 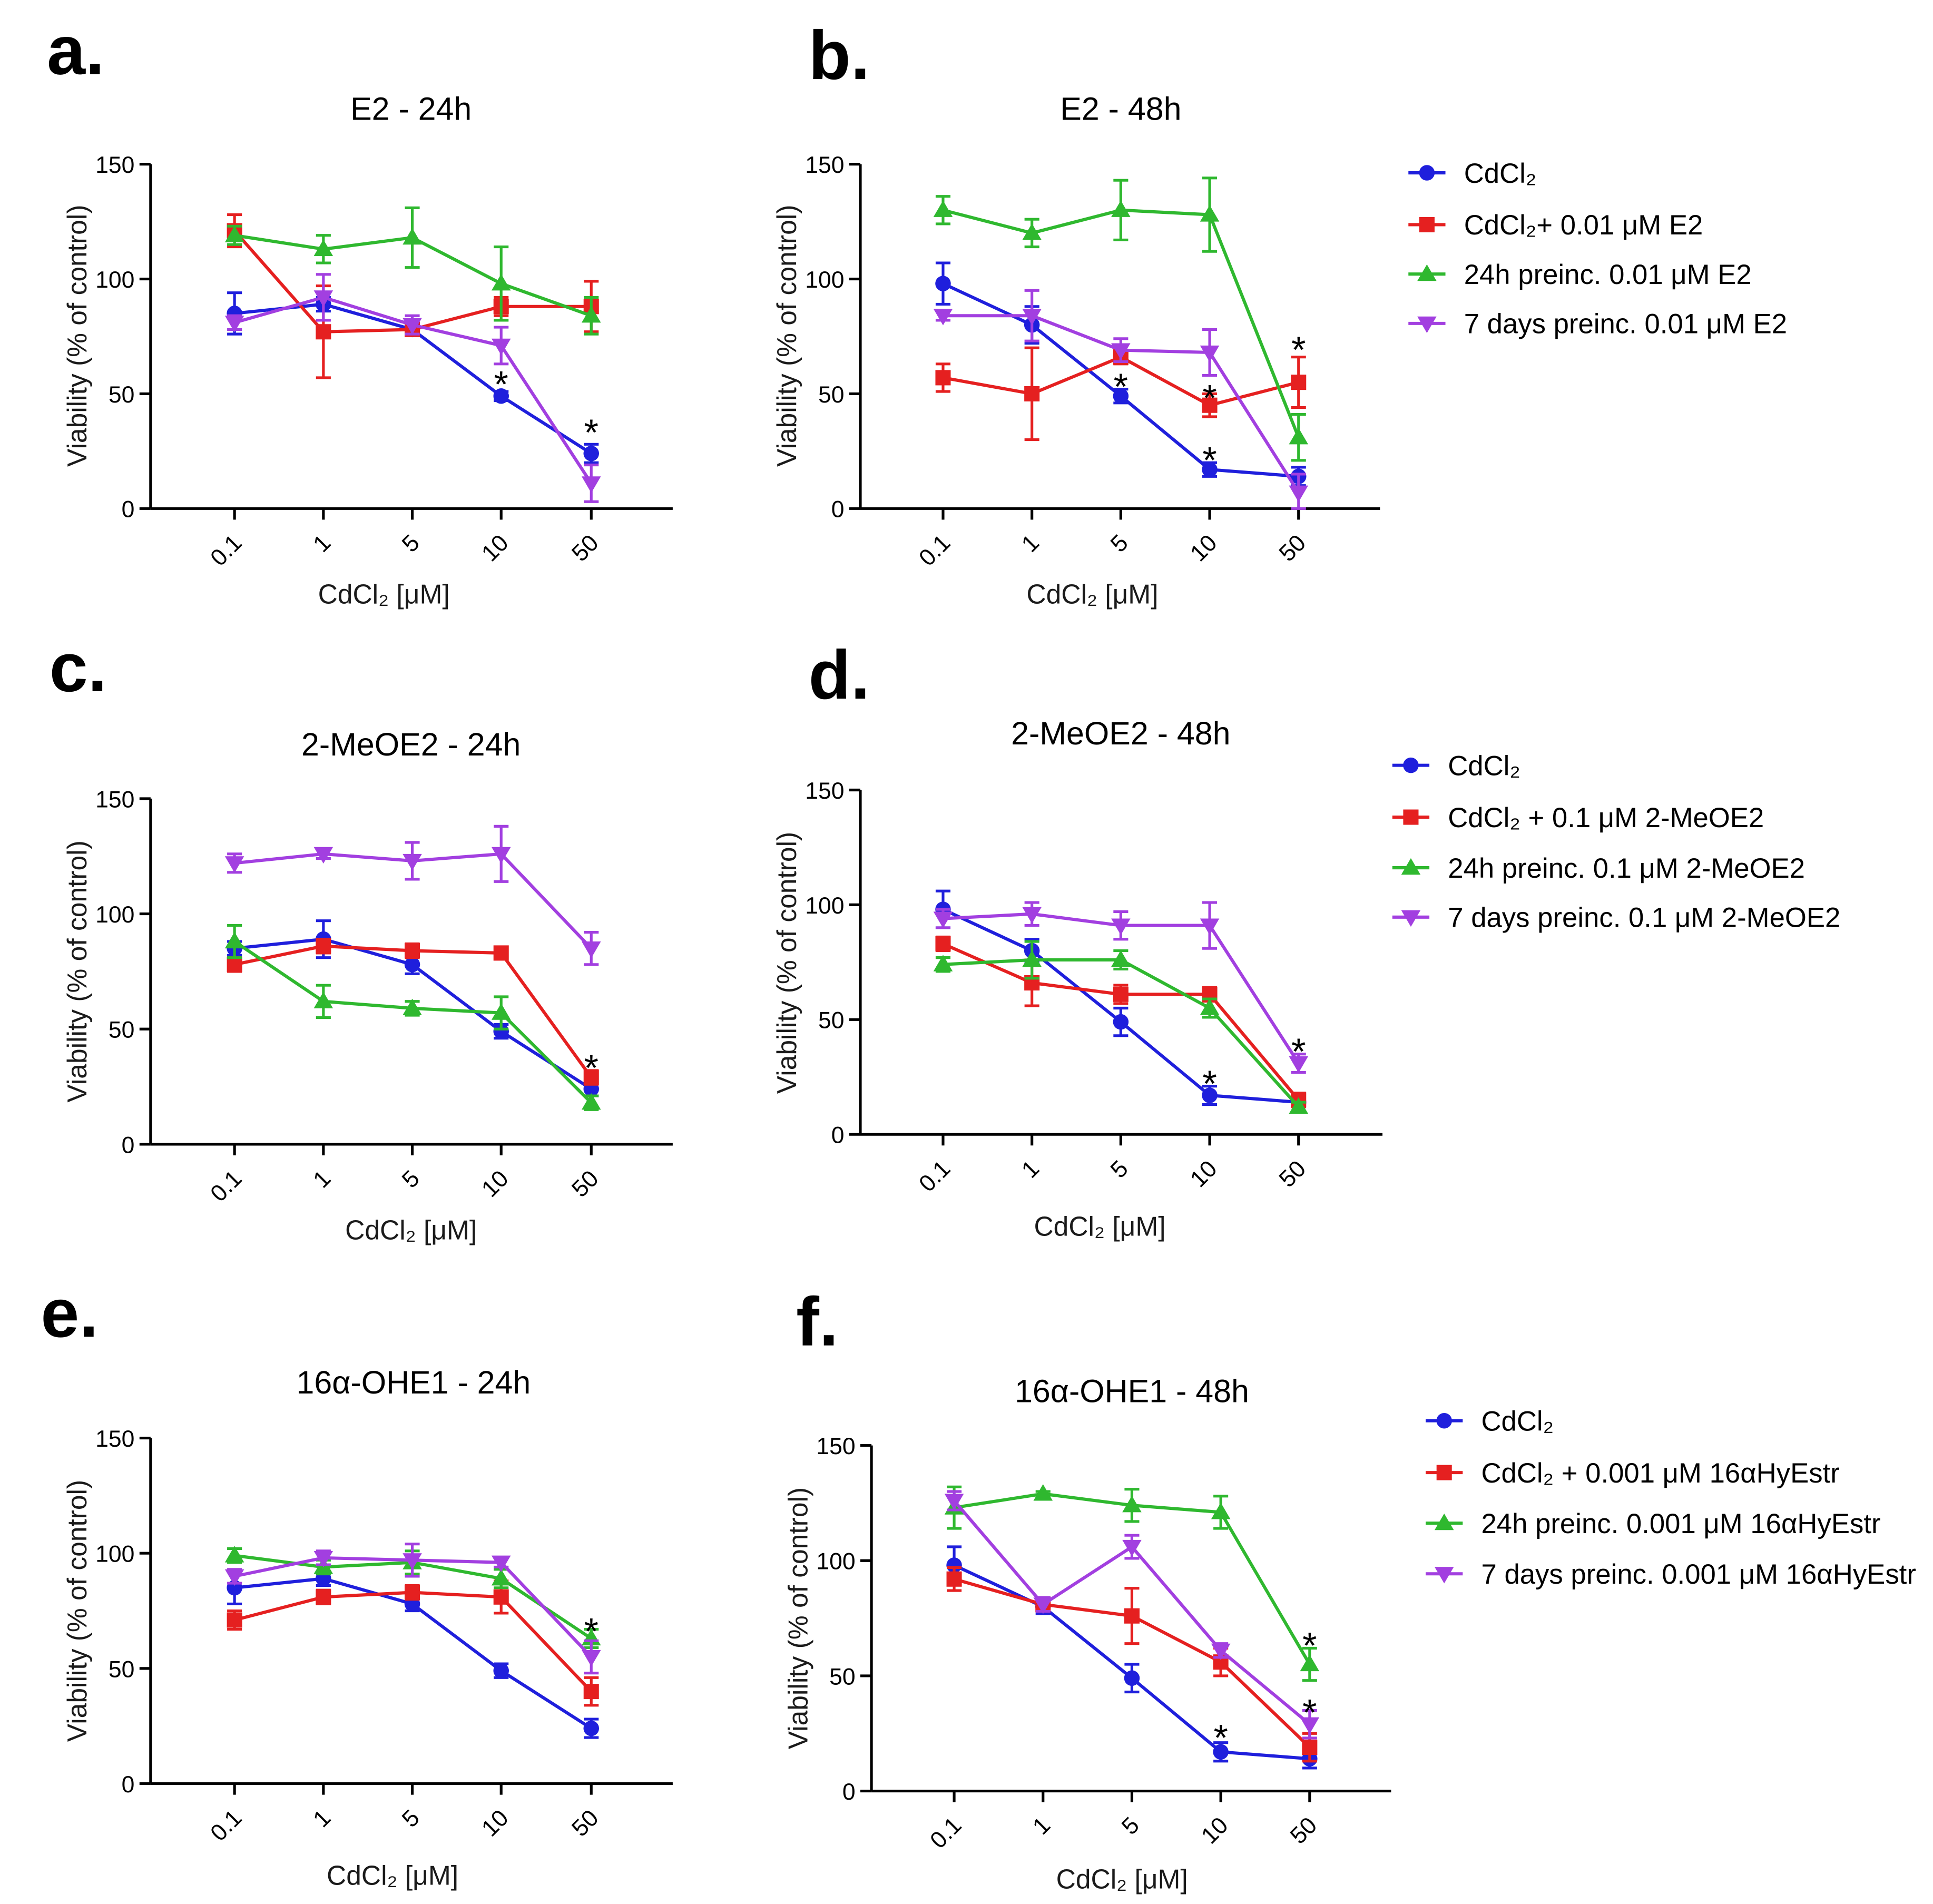 I want to click on chart-e-annotation-1: *, so click(x=591, y=1631).